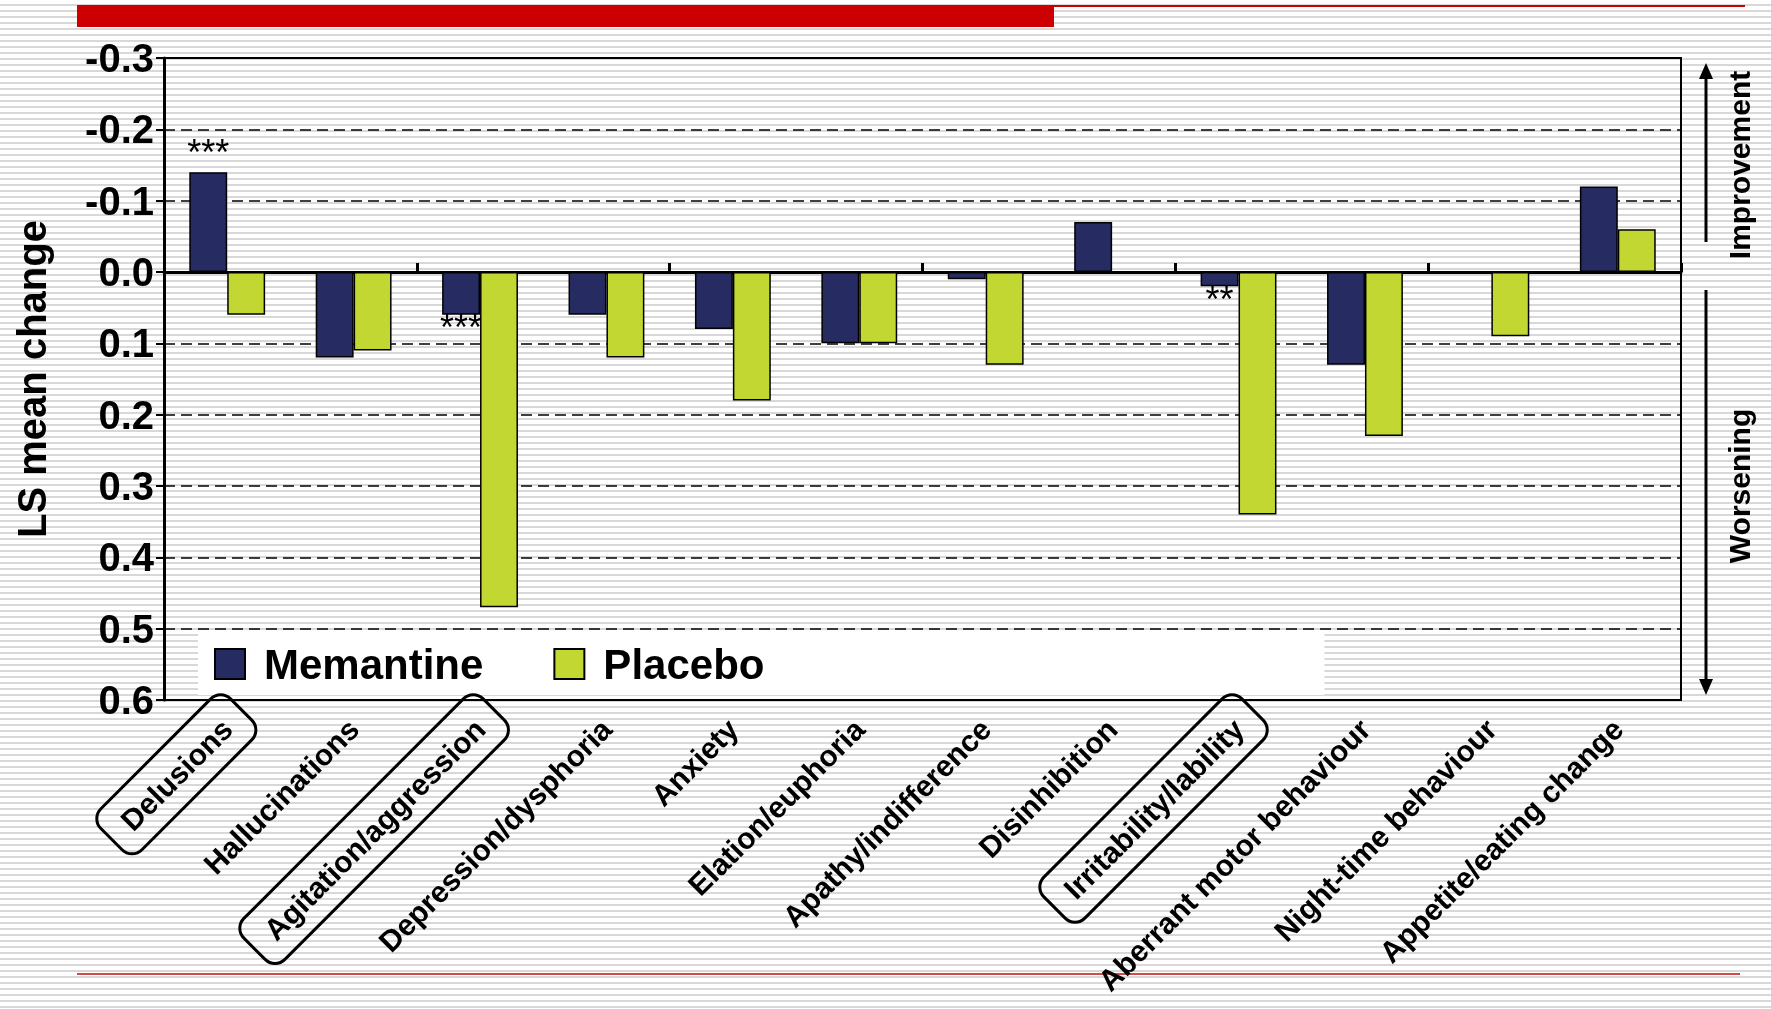 The height and width of the screenshot is (1009, 1771). What do you see at coordinates (32, 379) in the screenshot?
I see `y-axis-title: LS mean change` at bounding box center [32, 379].